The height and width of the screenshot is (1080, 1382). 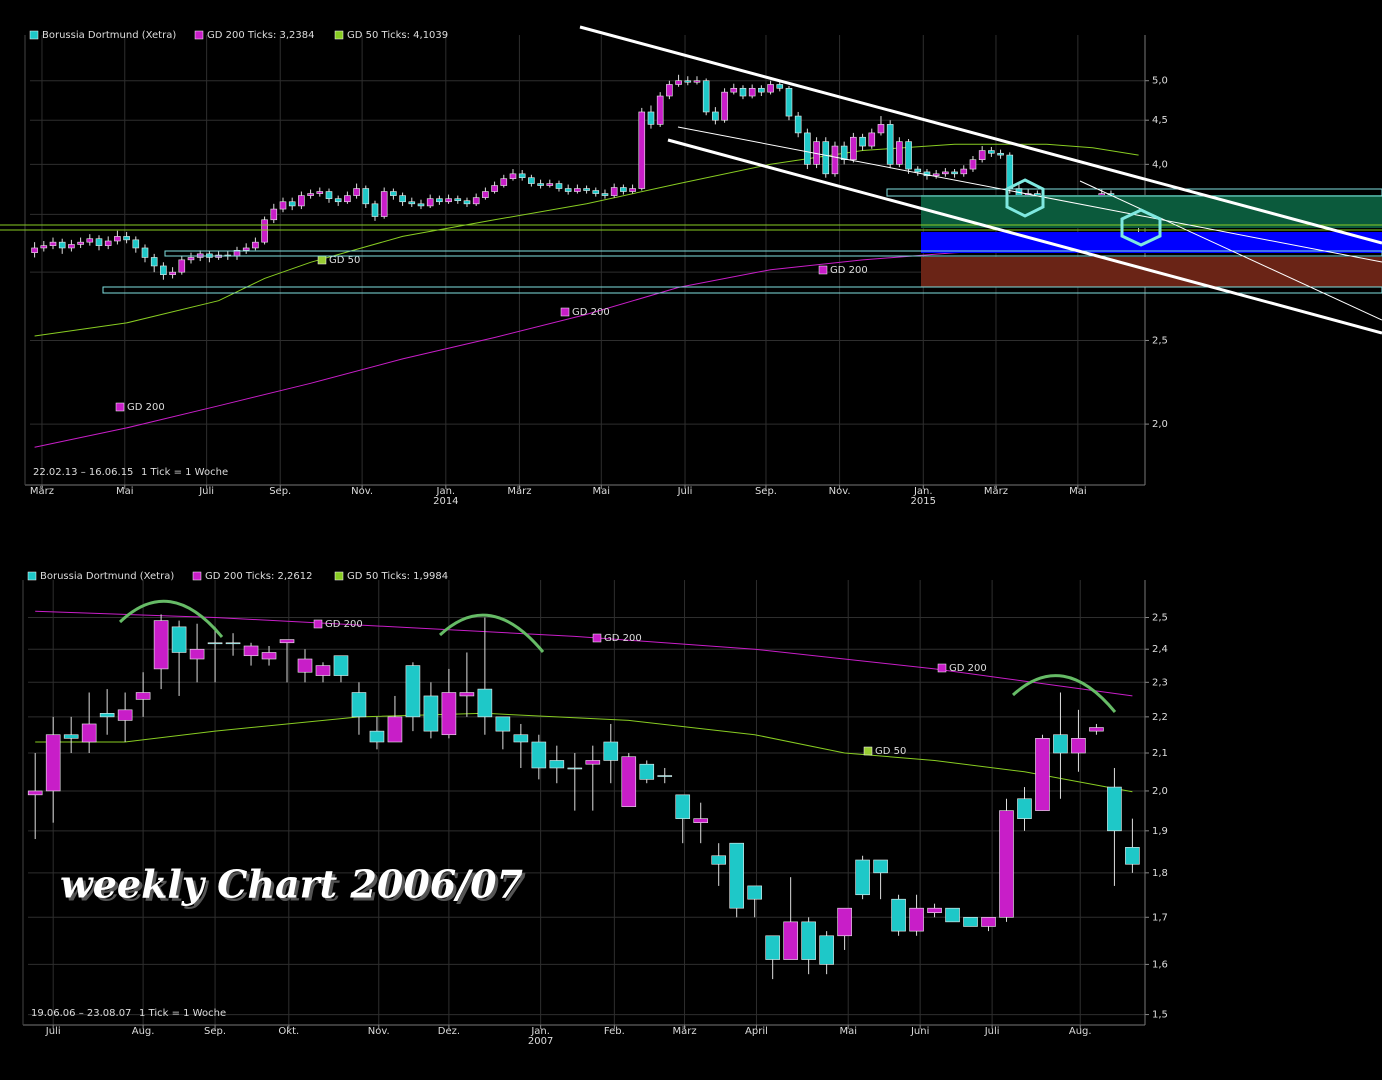 I want to click on legend-label: GD 200 Ticks: 3,2384, so click(x=261, y=35).